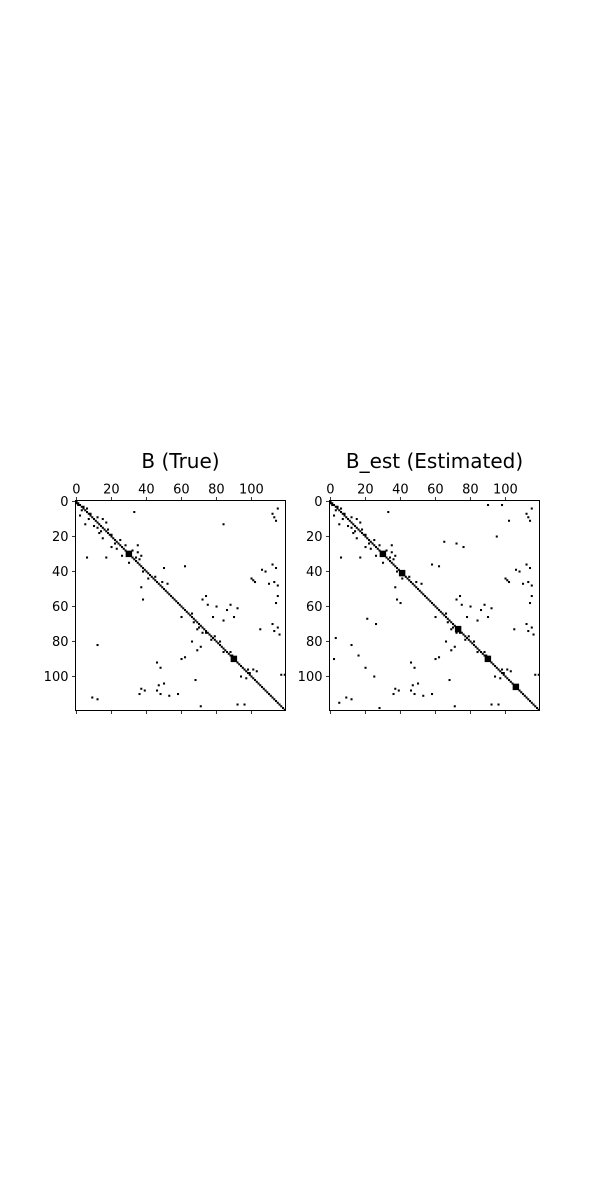 This screenshot has width=600, height=1200. I want to click on axes-frame, so click(180, 605).